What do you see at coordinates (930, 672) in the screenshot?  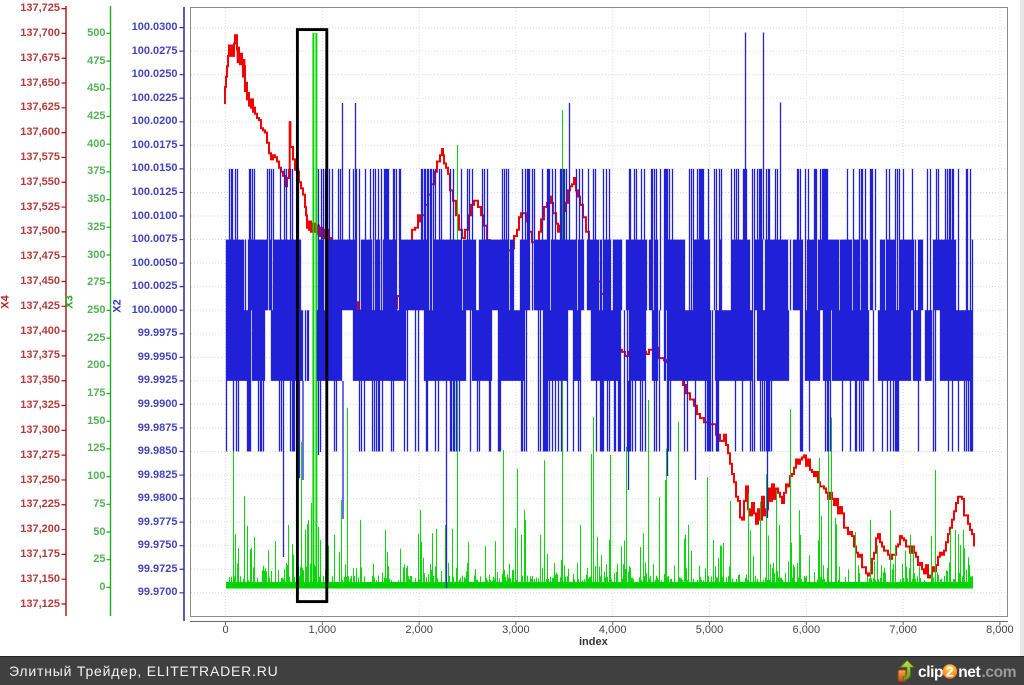 I see `svg-text: clip` at bounding box center [930, 672].